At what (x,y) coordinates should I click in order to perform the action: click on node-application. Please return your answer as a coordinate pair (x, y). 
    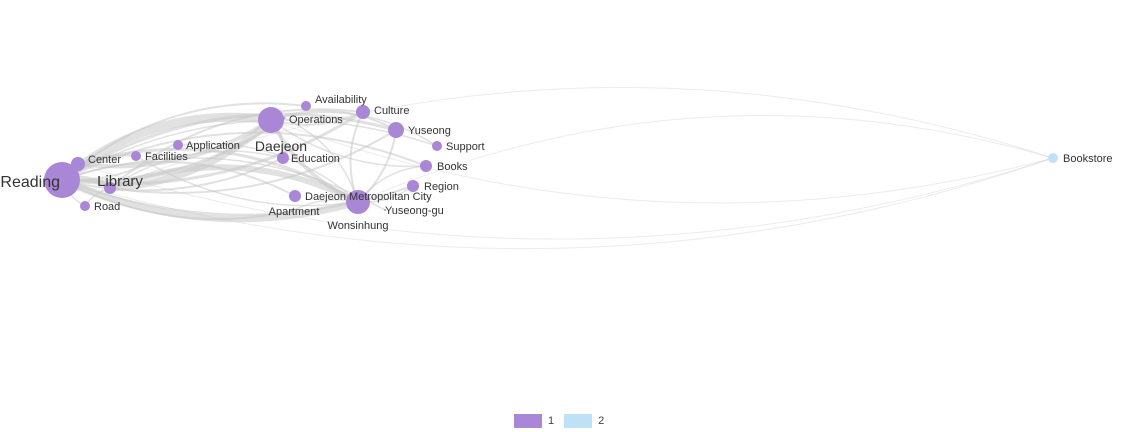
    Looking at the image, I should click on (178, 145).